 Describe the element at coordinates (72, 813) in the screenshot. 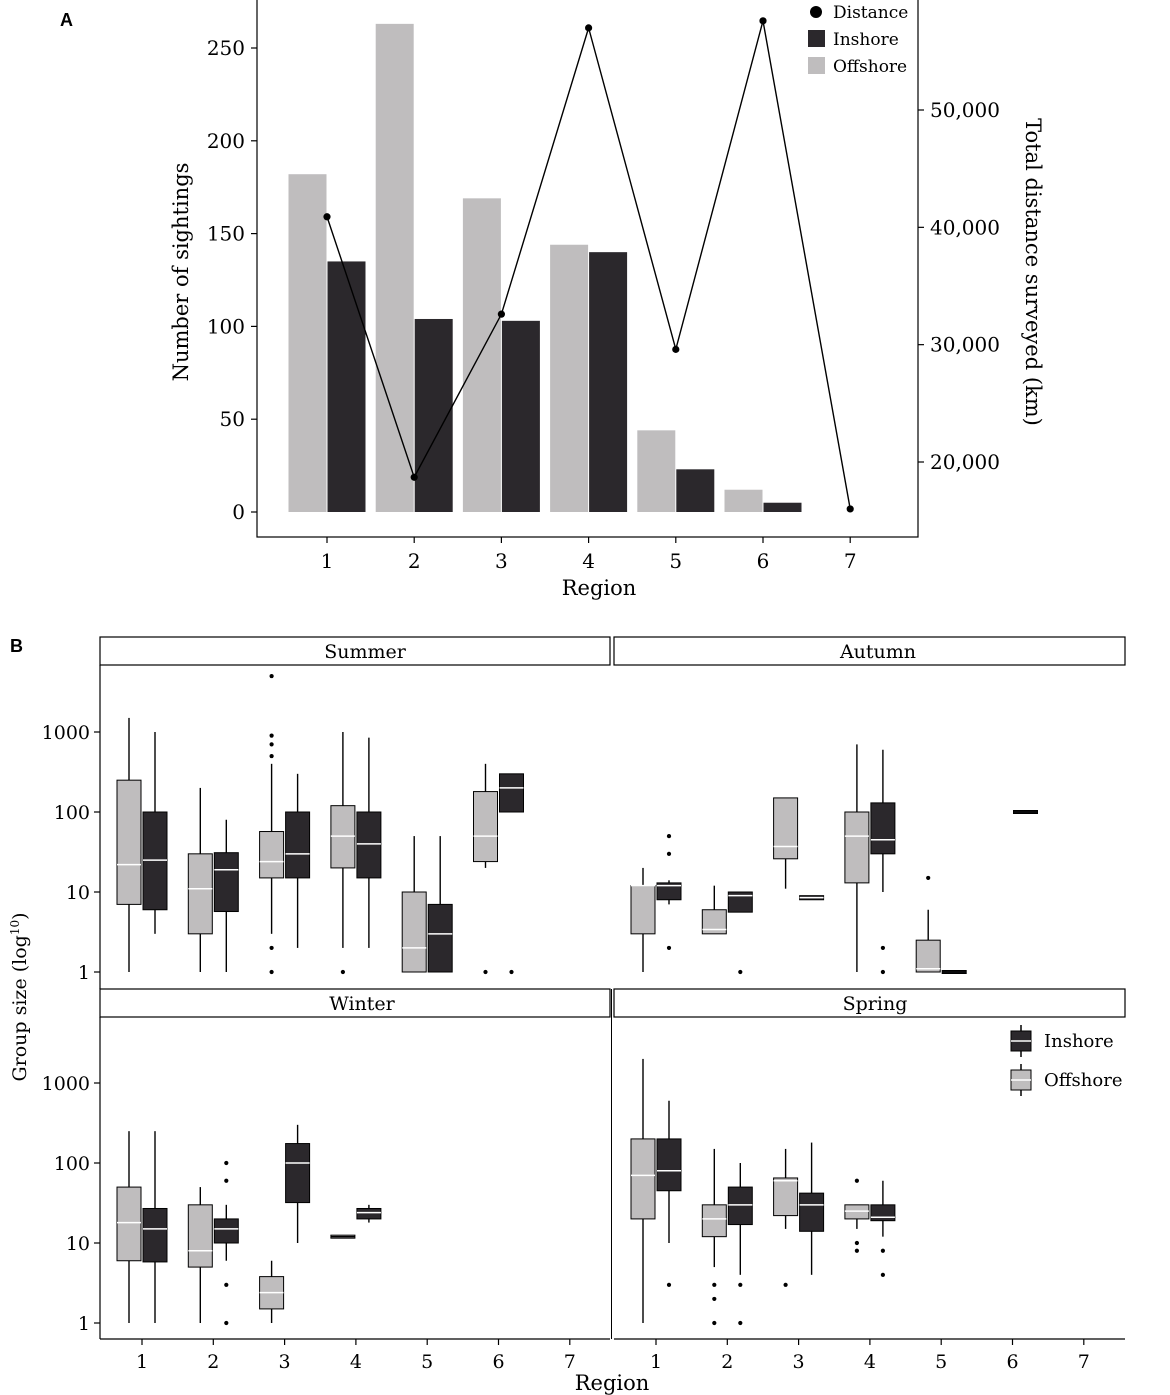

I see `summer-y-tick-label-100: 100` at that location.